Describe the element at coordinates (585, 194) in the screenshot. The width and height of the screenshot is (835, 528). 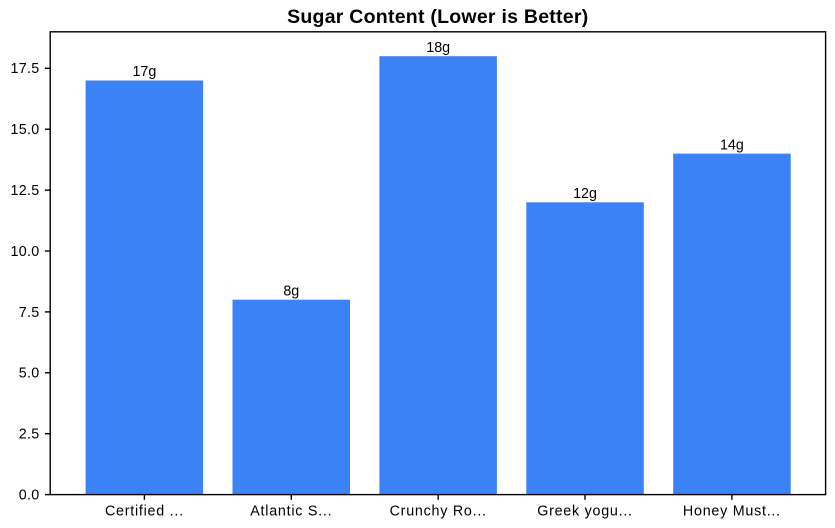
I see `svg-text: 12g` at that location.